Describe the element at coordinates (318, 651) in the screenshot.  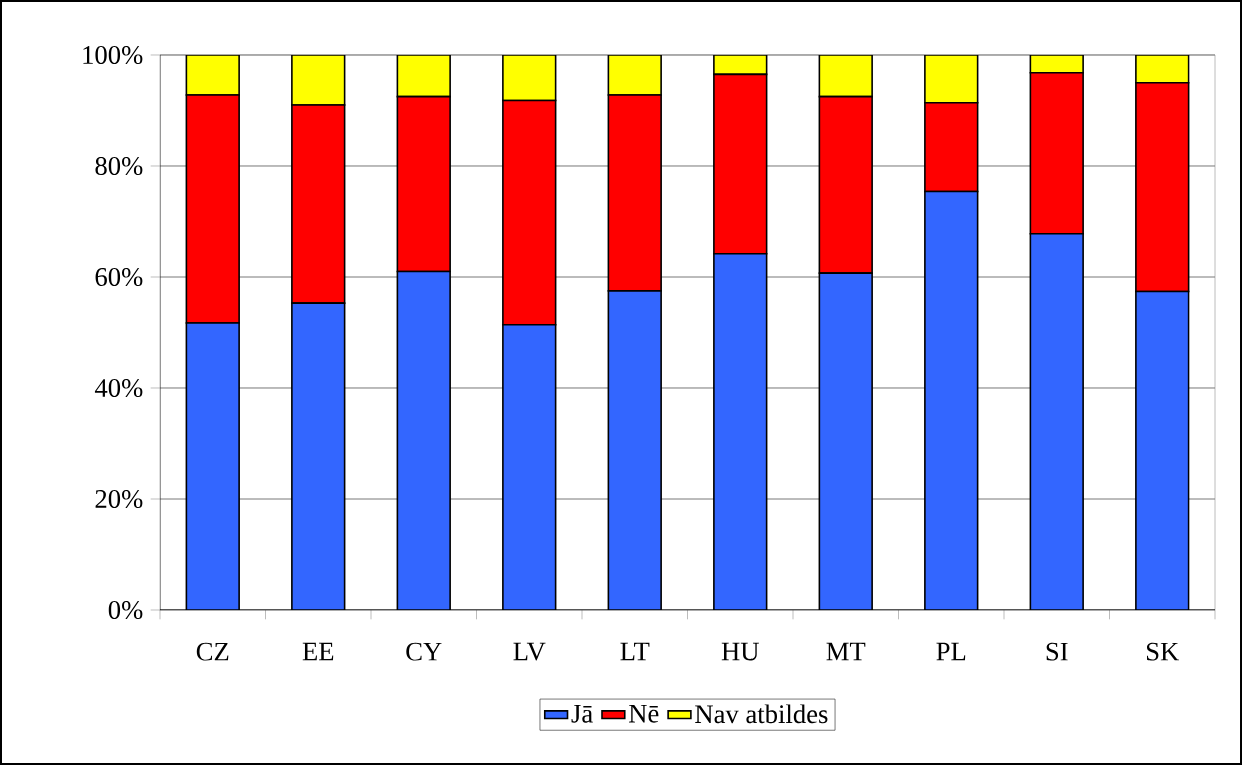
I see `x-tick-label: EE` at that location.